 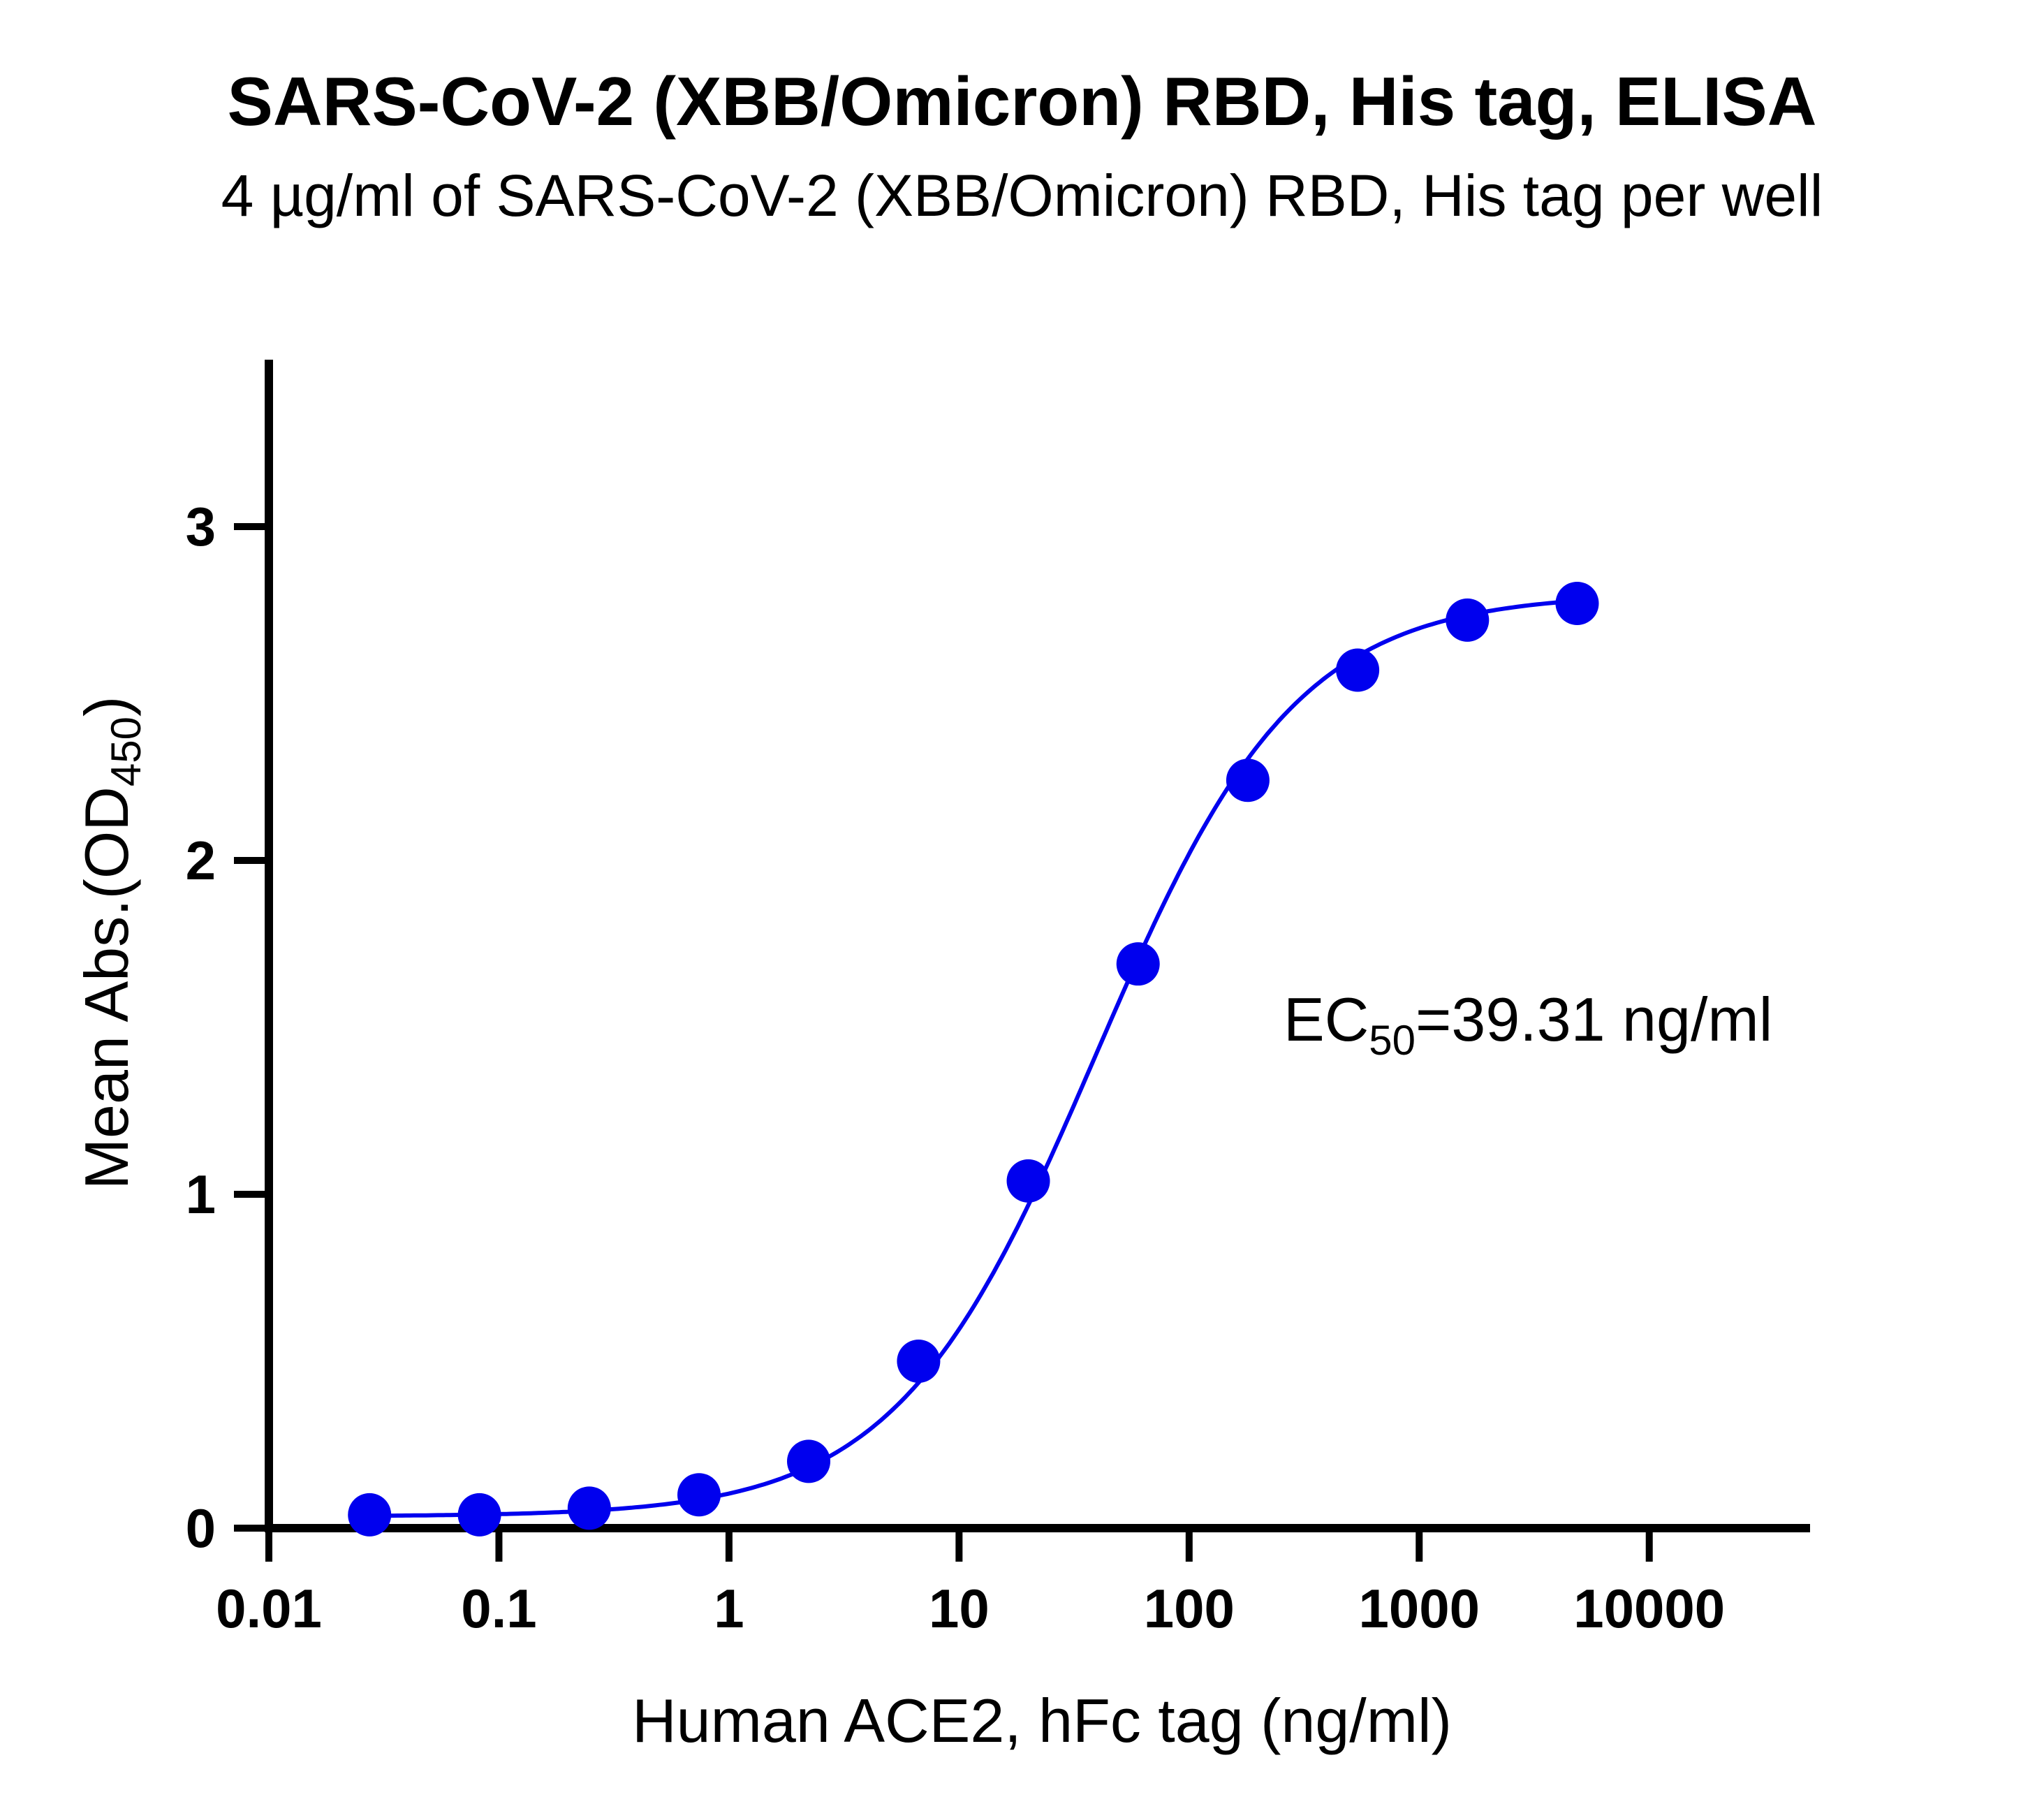 I want to click on y-axis-title: Mean Abs.(OD450), so click(x=110, y=943).